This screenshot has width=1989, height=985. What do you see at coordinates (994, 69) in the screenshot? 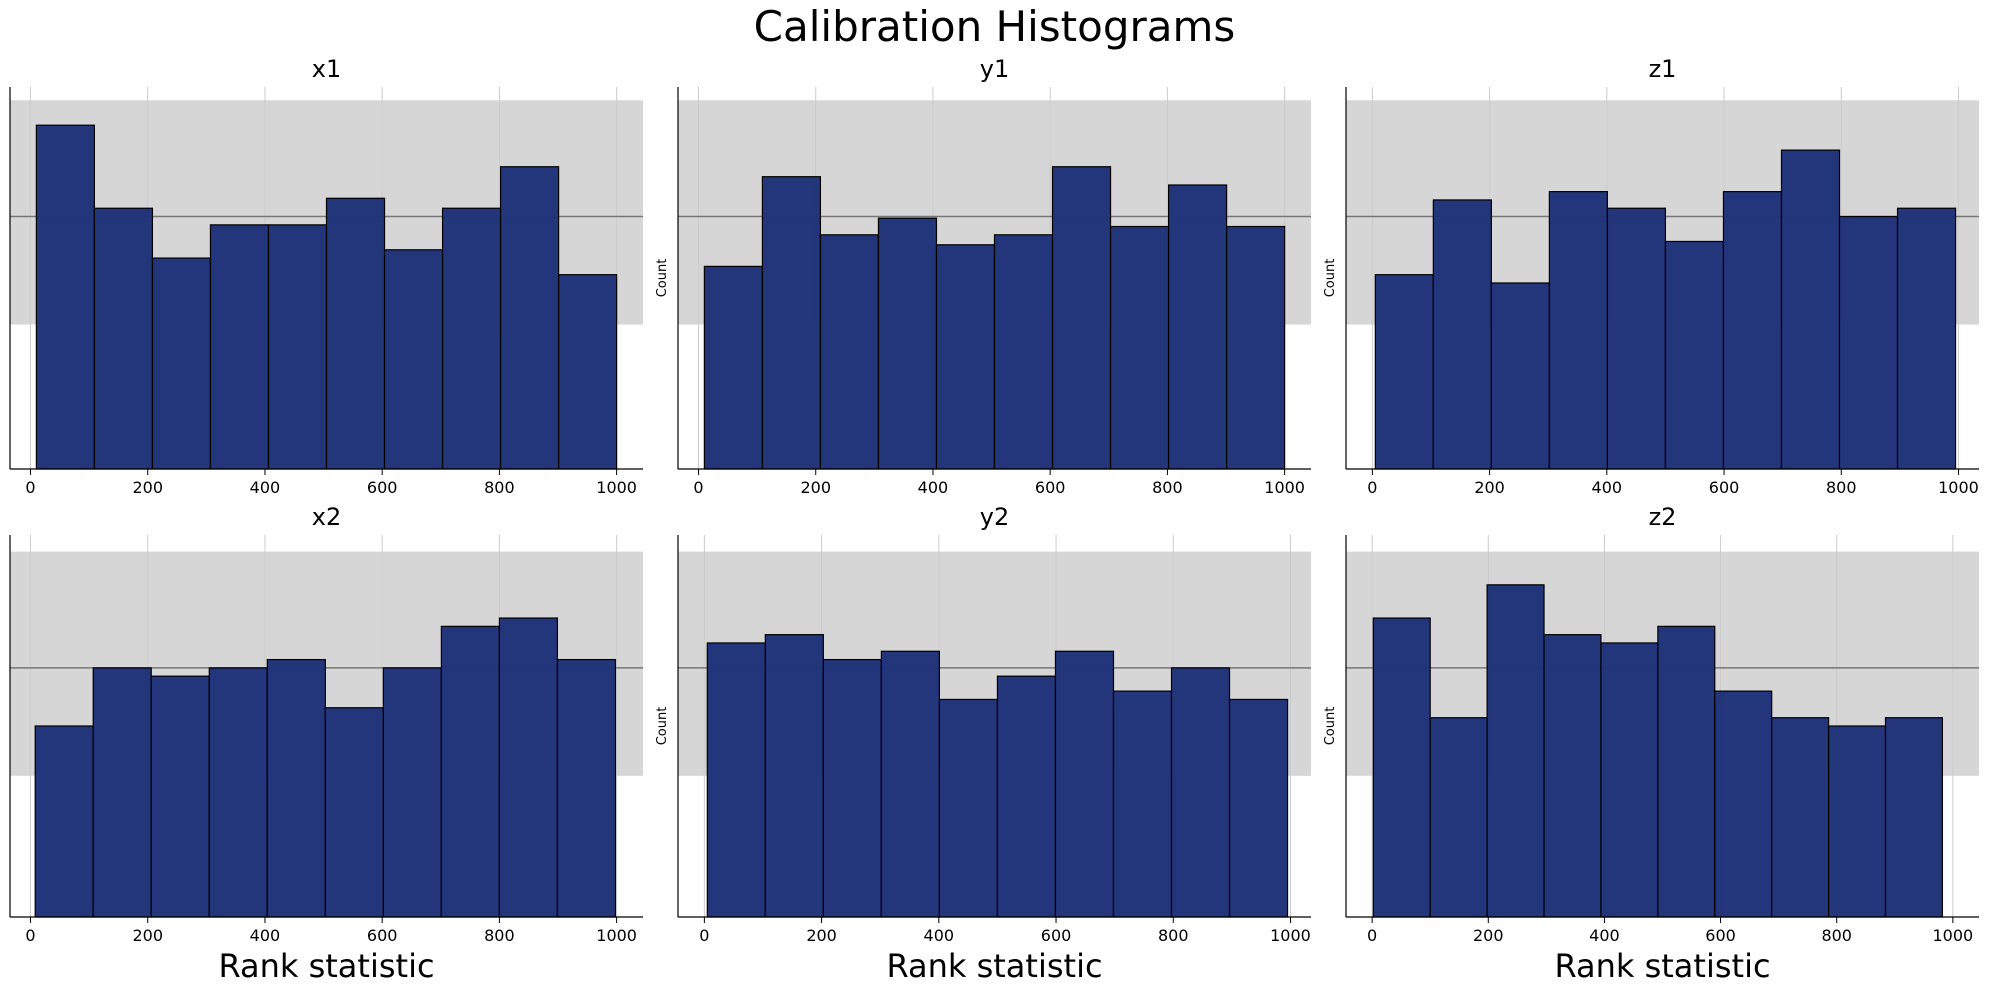
I see `panel-title: y1` at bounding box center [994, 69].